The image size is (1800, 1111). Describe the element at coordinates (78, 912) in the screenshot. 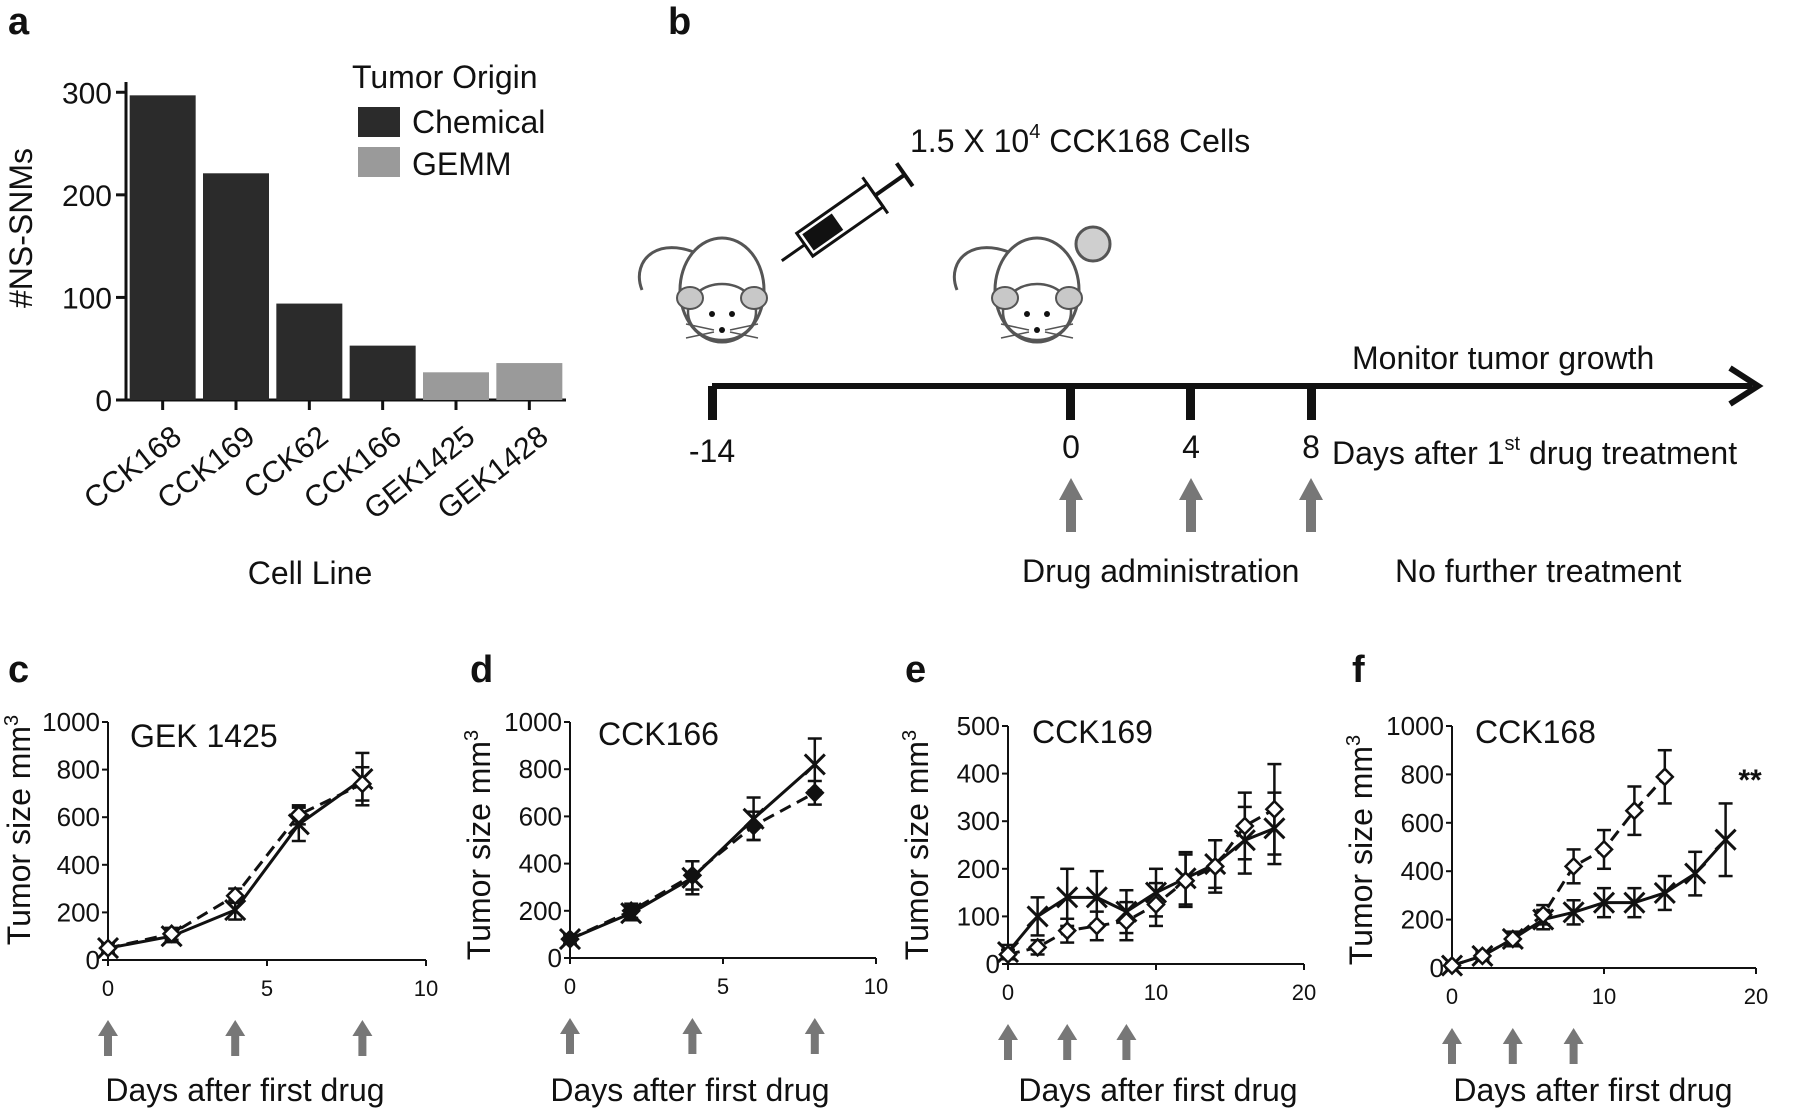

I see `panel-c-y-tick-label: 200` at that location.